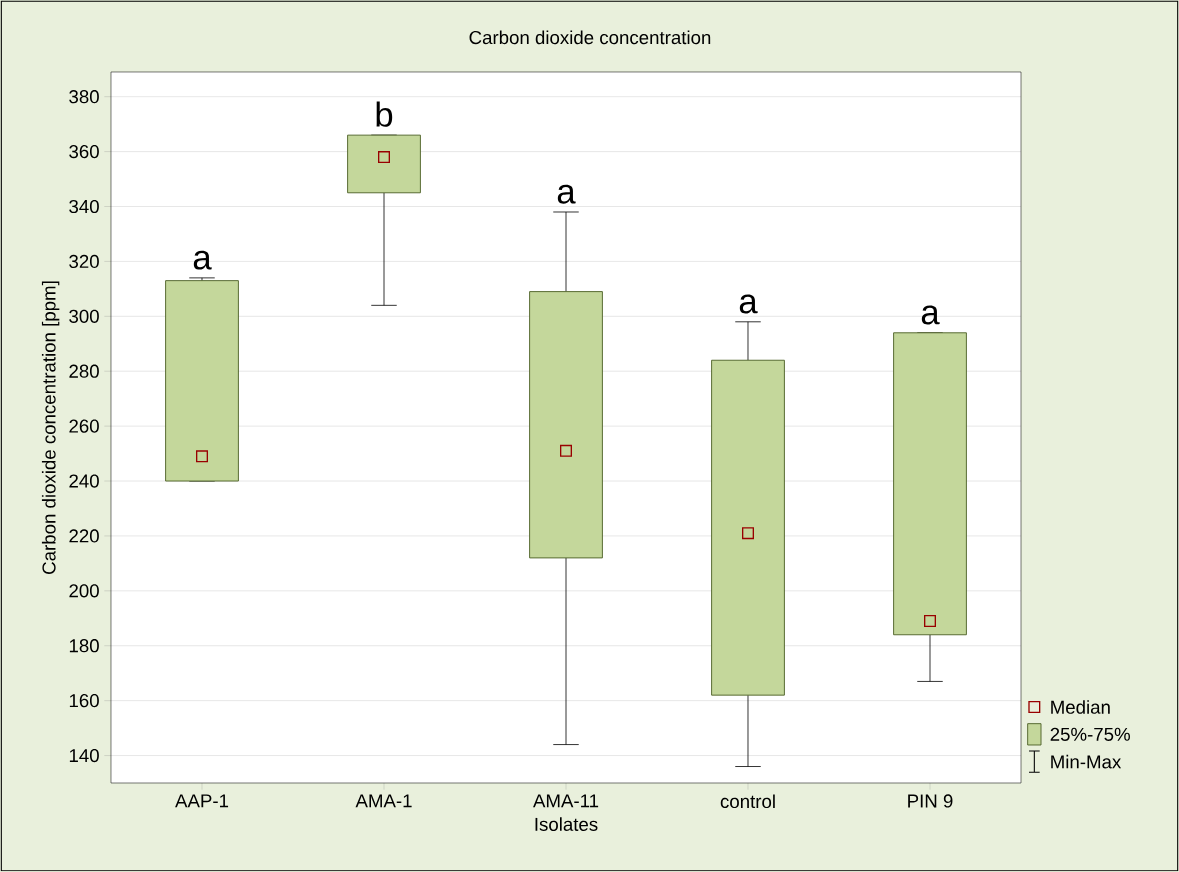 The image size is (1179, 872). What do you see at coordinates (747, 801) in the screenshot?
I see `x-tick-label: control` at bounding box center [747, 801].